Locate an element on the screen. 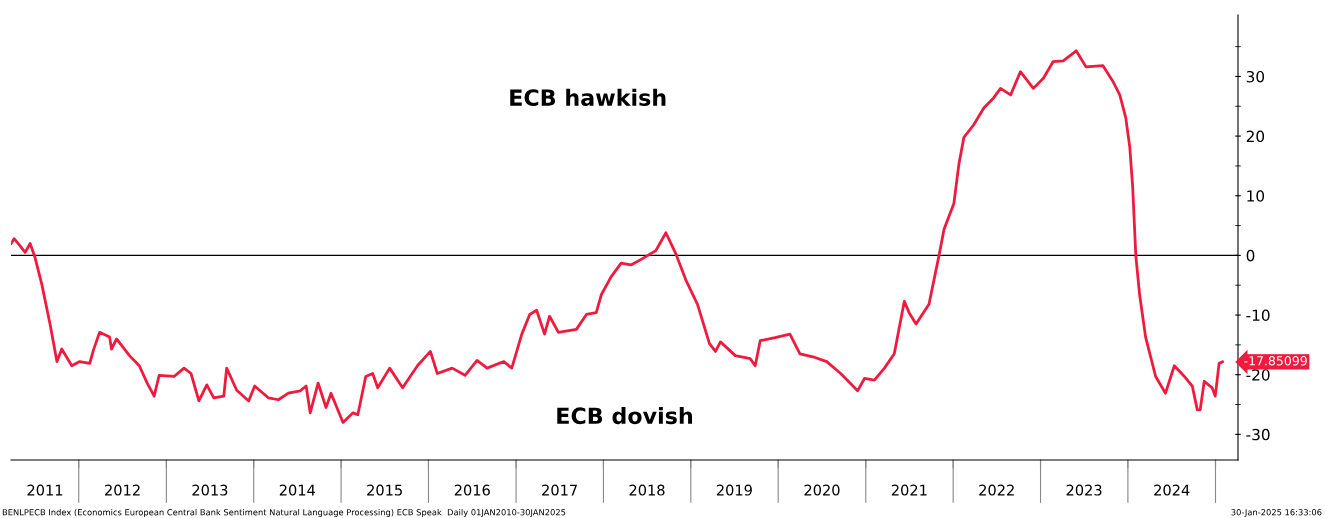 The height and width of the screenshot is (518, 1325). x-tick-label: 2018 is located at coordinates (647, 490).